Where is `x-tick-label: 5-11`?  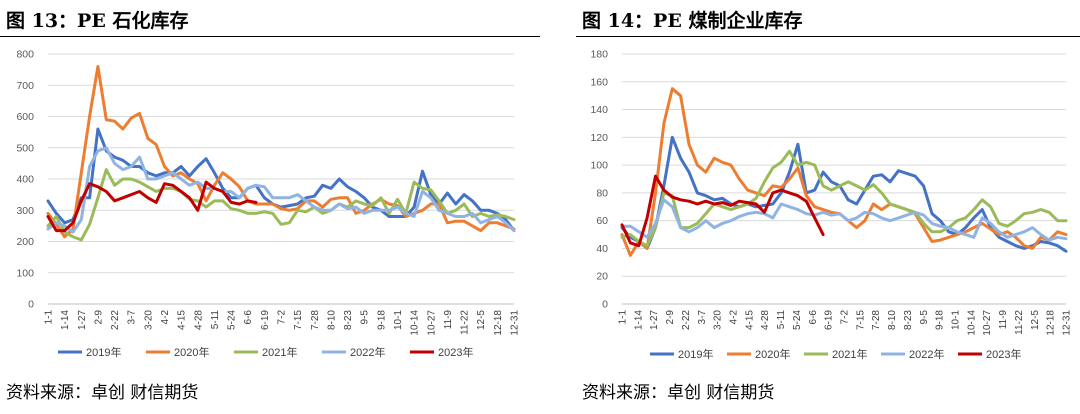
x-tick-label: 5-11 is located at coordinates (781, 320).